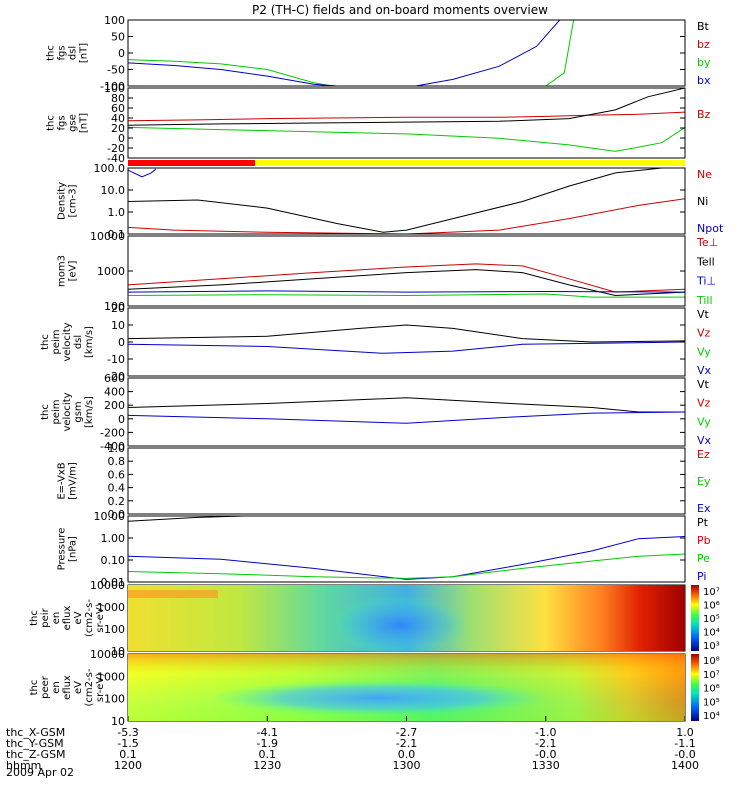  Describe the element at coordinates (711, 646) in the screenshot. I see `colorbar-label: 10³` at that location.